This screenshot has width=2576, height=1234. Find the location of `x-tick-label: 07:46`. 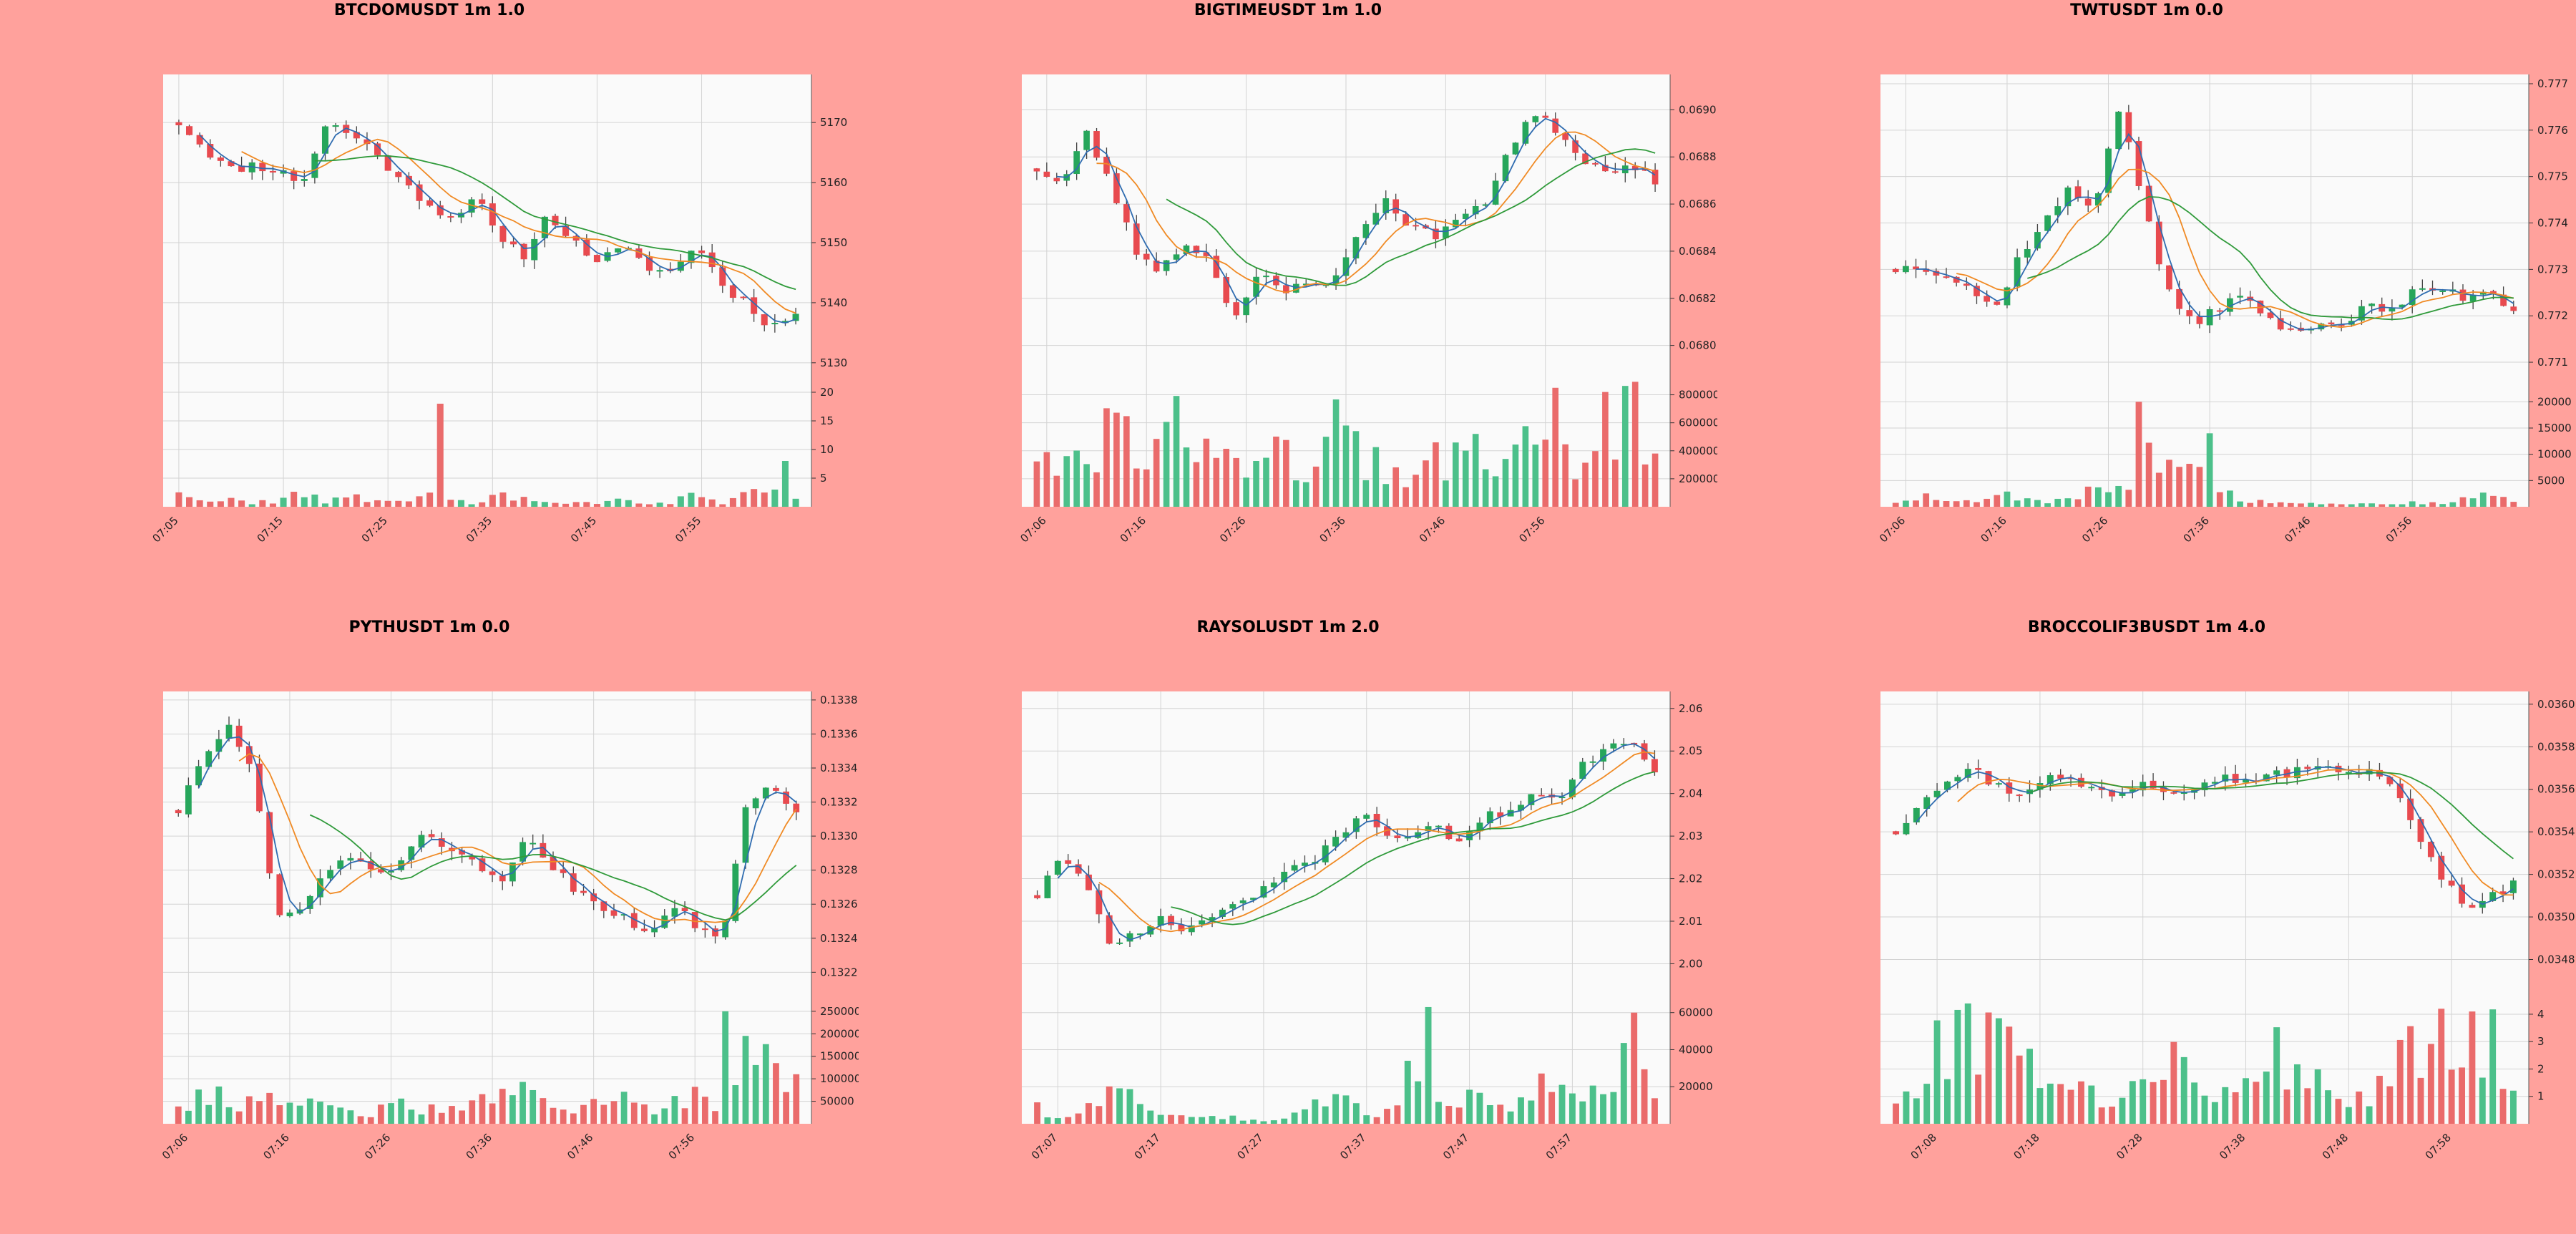

x-tick-label: 07:46 is located at coordinates (580, 1146).